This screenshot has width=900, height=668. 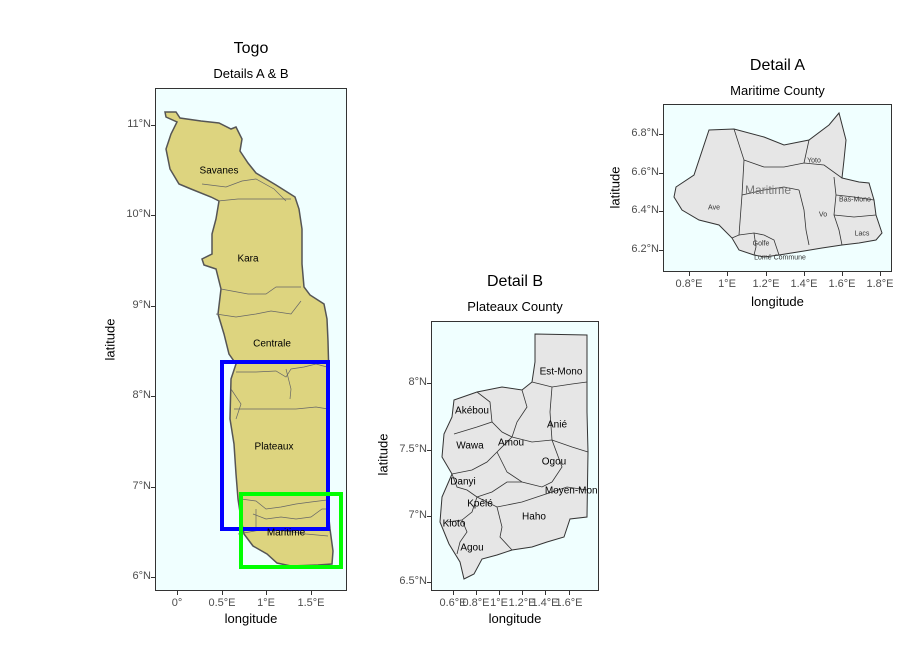 I want to click on detail-b-xlabel: longitude, so click(x=515, y=618).